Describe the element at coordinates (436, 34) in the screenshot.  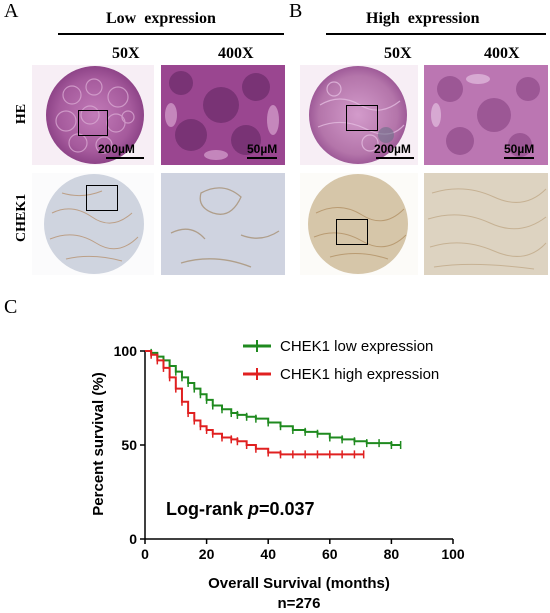
I see `panel-b-header-rule` at that location.